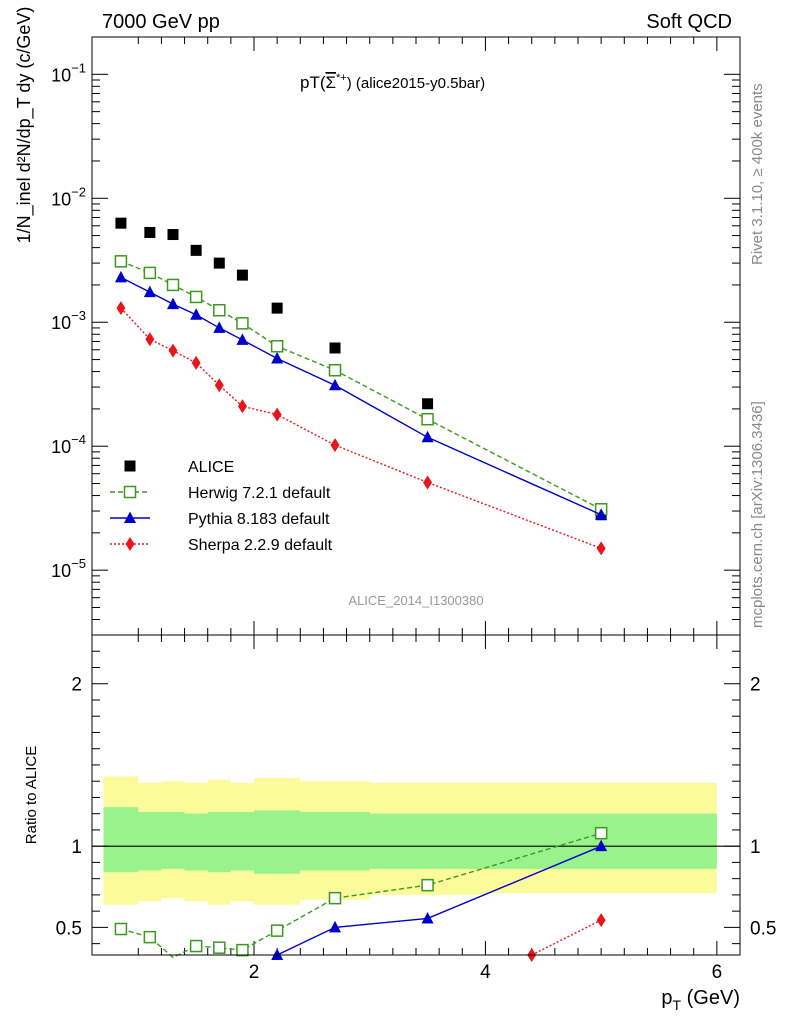 This screenshot has width=786, height=1024. Describe the element at coordinates (439, 900) in the screenshot. I see `ratio-line-pythia-8-183-default` at that location.